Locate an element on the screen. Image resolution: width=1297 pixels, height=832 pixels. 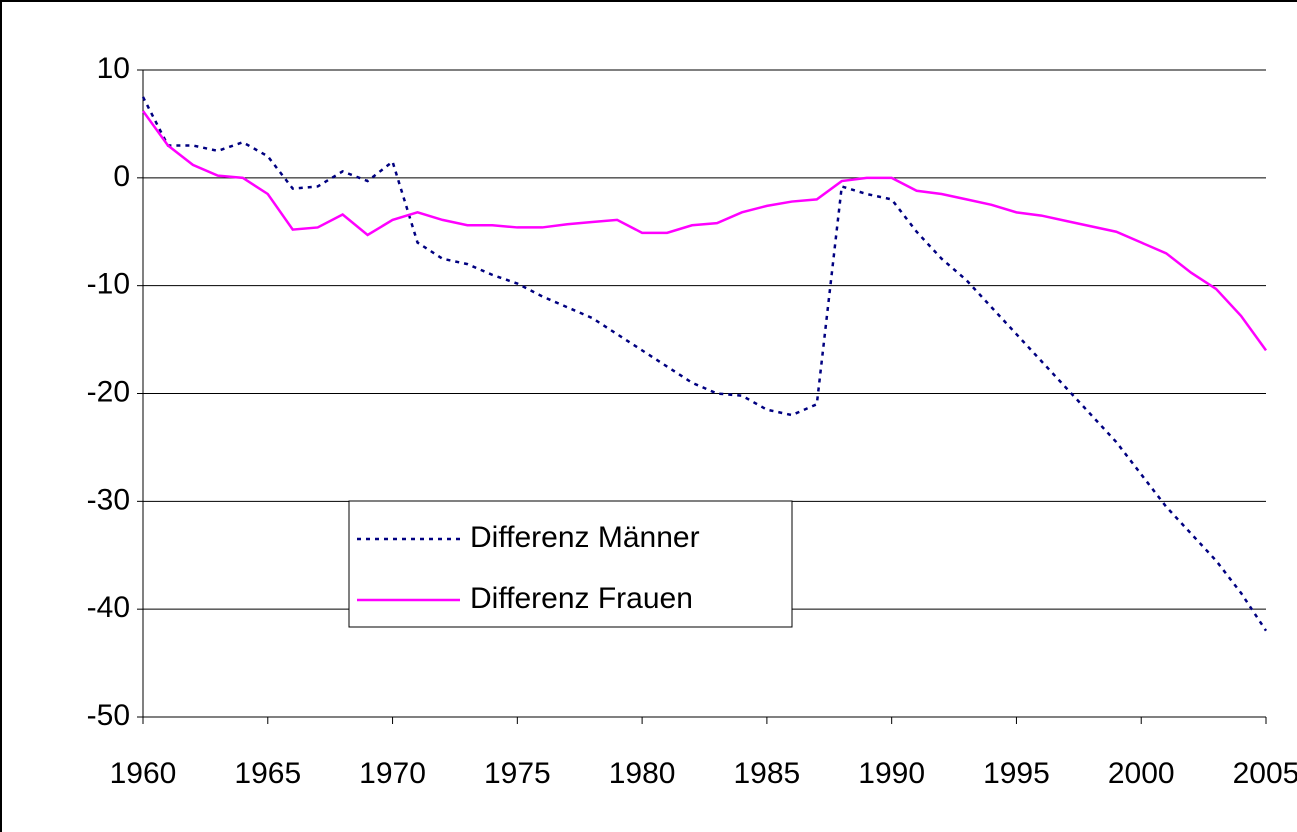
x-tick-label: 1980 is located at coordinates (642, 773).